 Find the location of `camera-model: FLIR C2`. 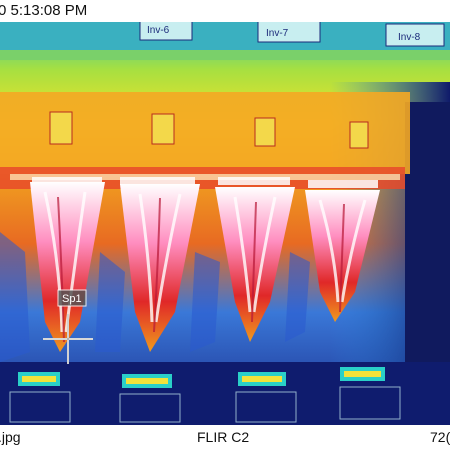

camera-model: FLIR C2 is located at coordinates (223, 437).